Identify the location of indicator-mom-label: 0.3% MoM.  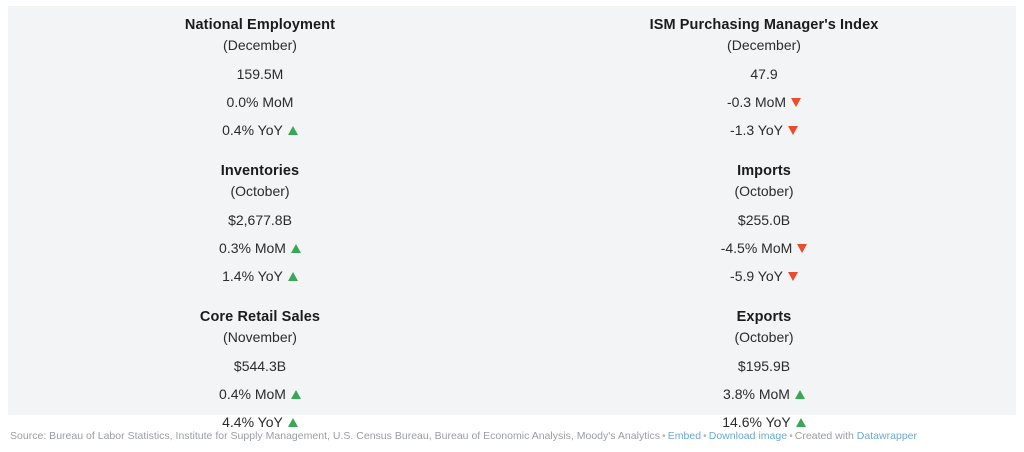
(252, 248).